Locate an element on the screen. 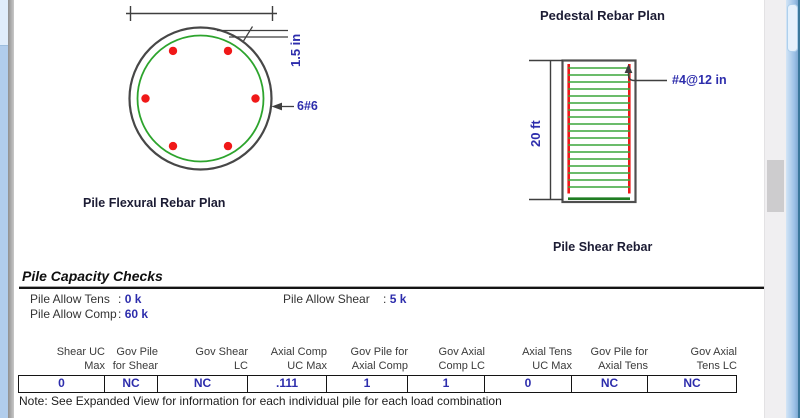 The height and width of the screenshot is (418, 800). cover-dimension-tick is located at coordinates (248, 34).